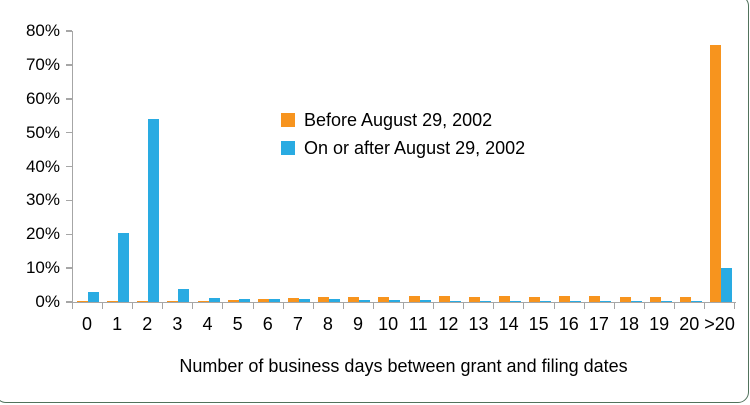  What do you see at coordinates (42, 64) in the screenshot?
I see `y-axis-tick-label: 70%` at bounding box center [42, 64].